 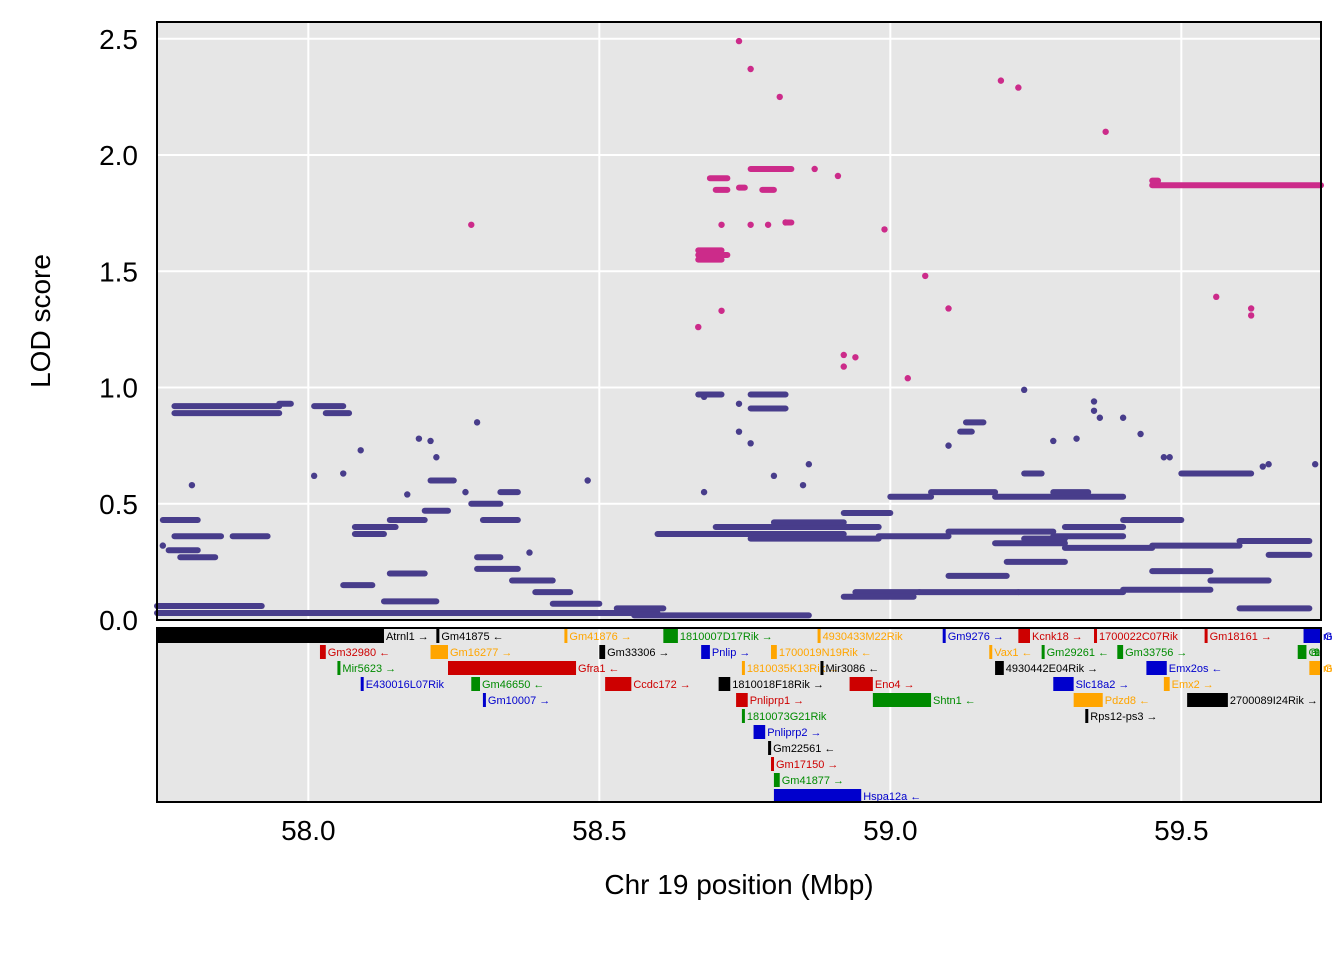 I want to click on gene-label: 1810073G21Rik, so click(x=787, y=717).